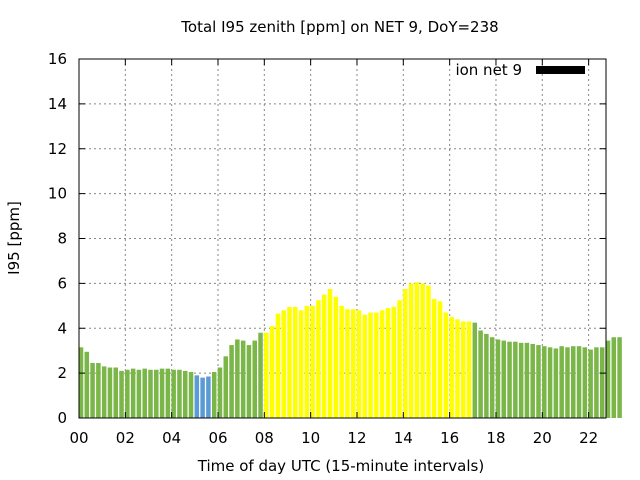 The width and height of the screenshot is (640, 480). What do you see at coordinates (62, 373) in the screenshot?
I see `y-tick-label: 2` at bounding box center [62, 373].